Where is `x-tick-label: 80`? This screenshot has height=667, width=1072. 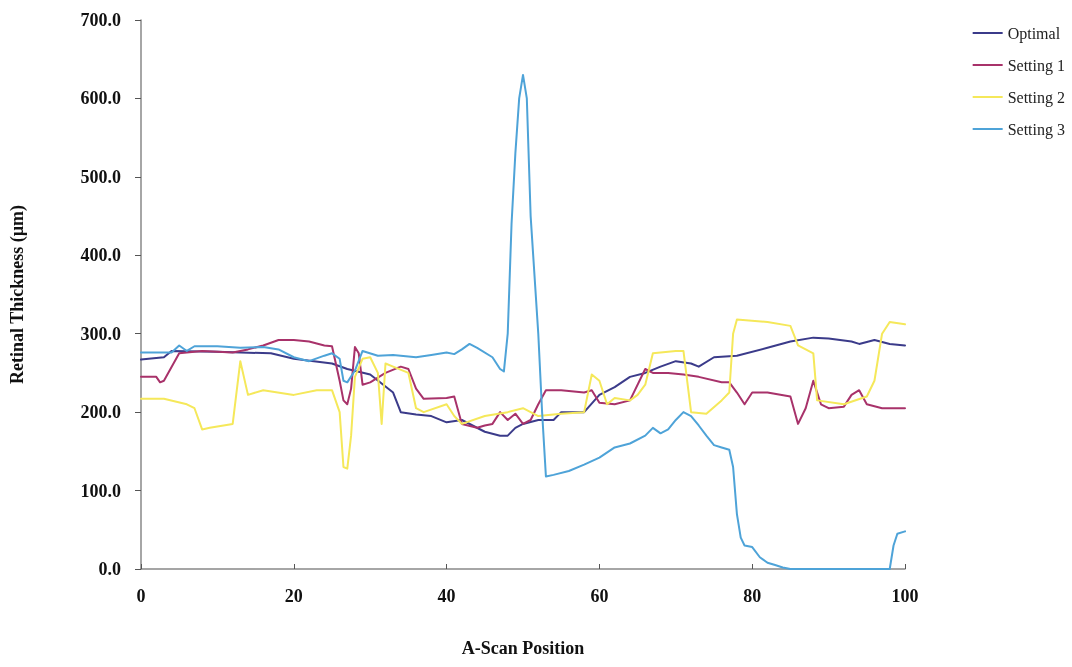 x-tick-label: 80 is located at coordinates (752, 596).